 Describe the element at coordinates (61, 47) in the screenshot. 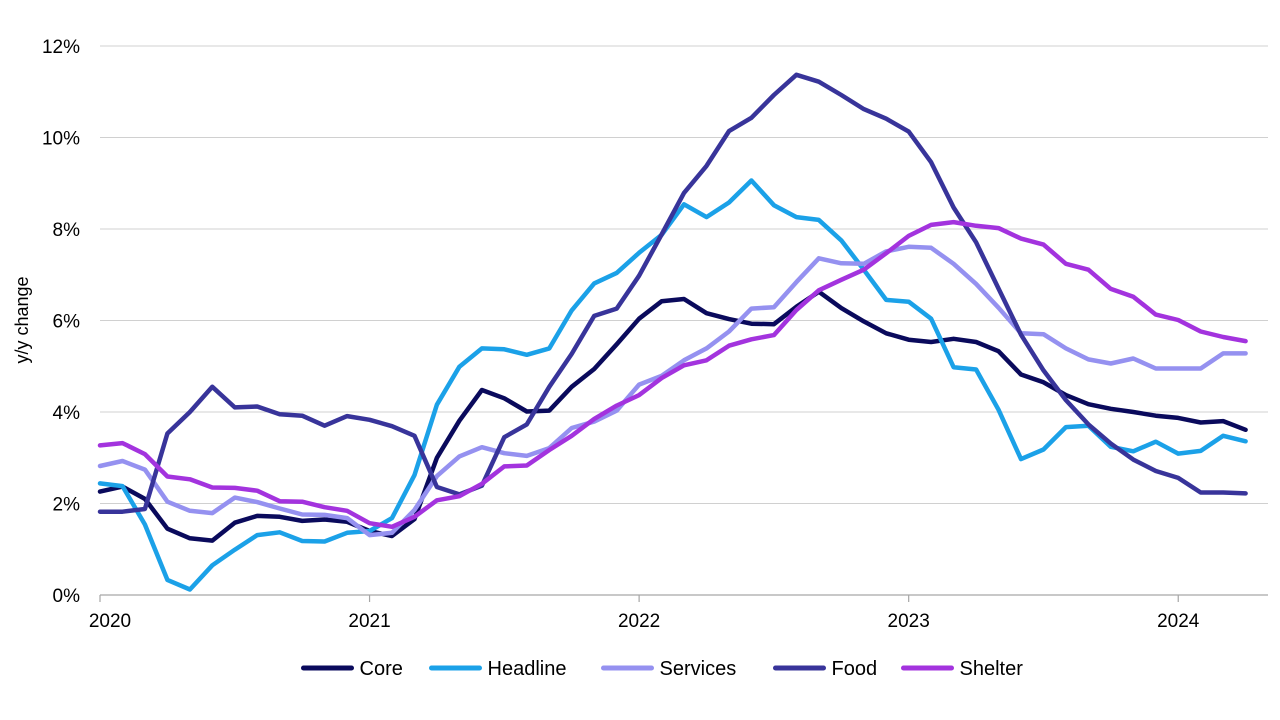

I see `y-tick-label: 12%` at that location.